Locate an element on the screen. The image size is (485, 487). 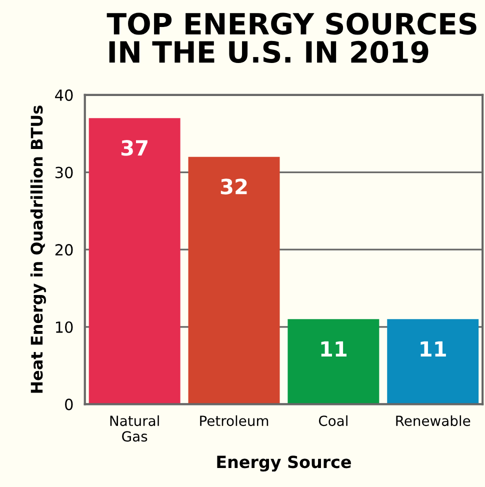
x-tick-label: Natural Gas is located at coordinates (134, 428).